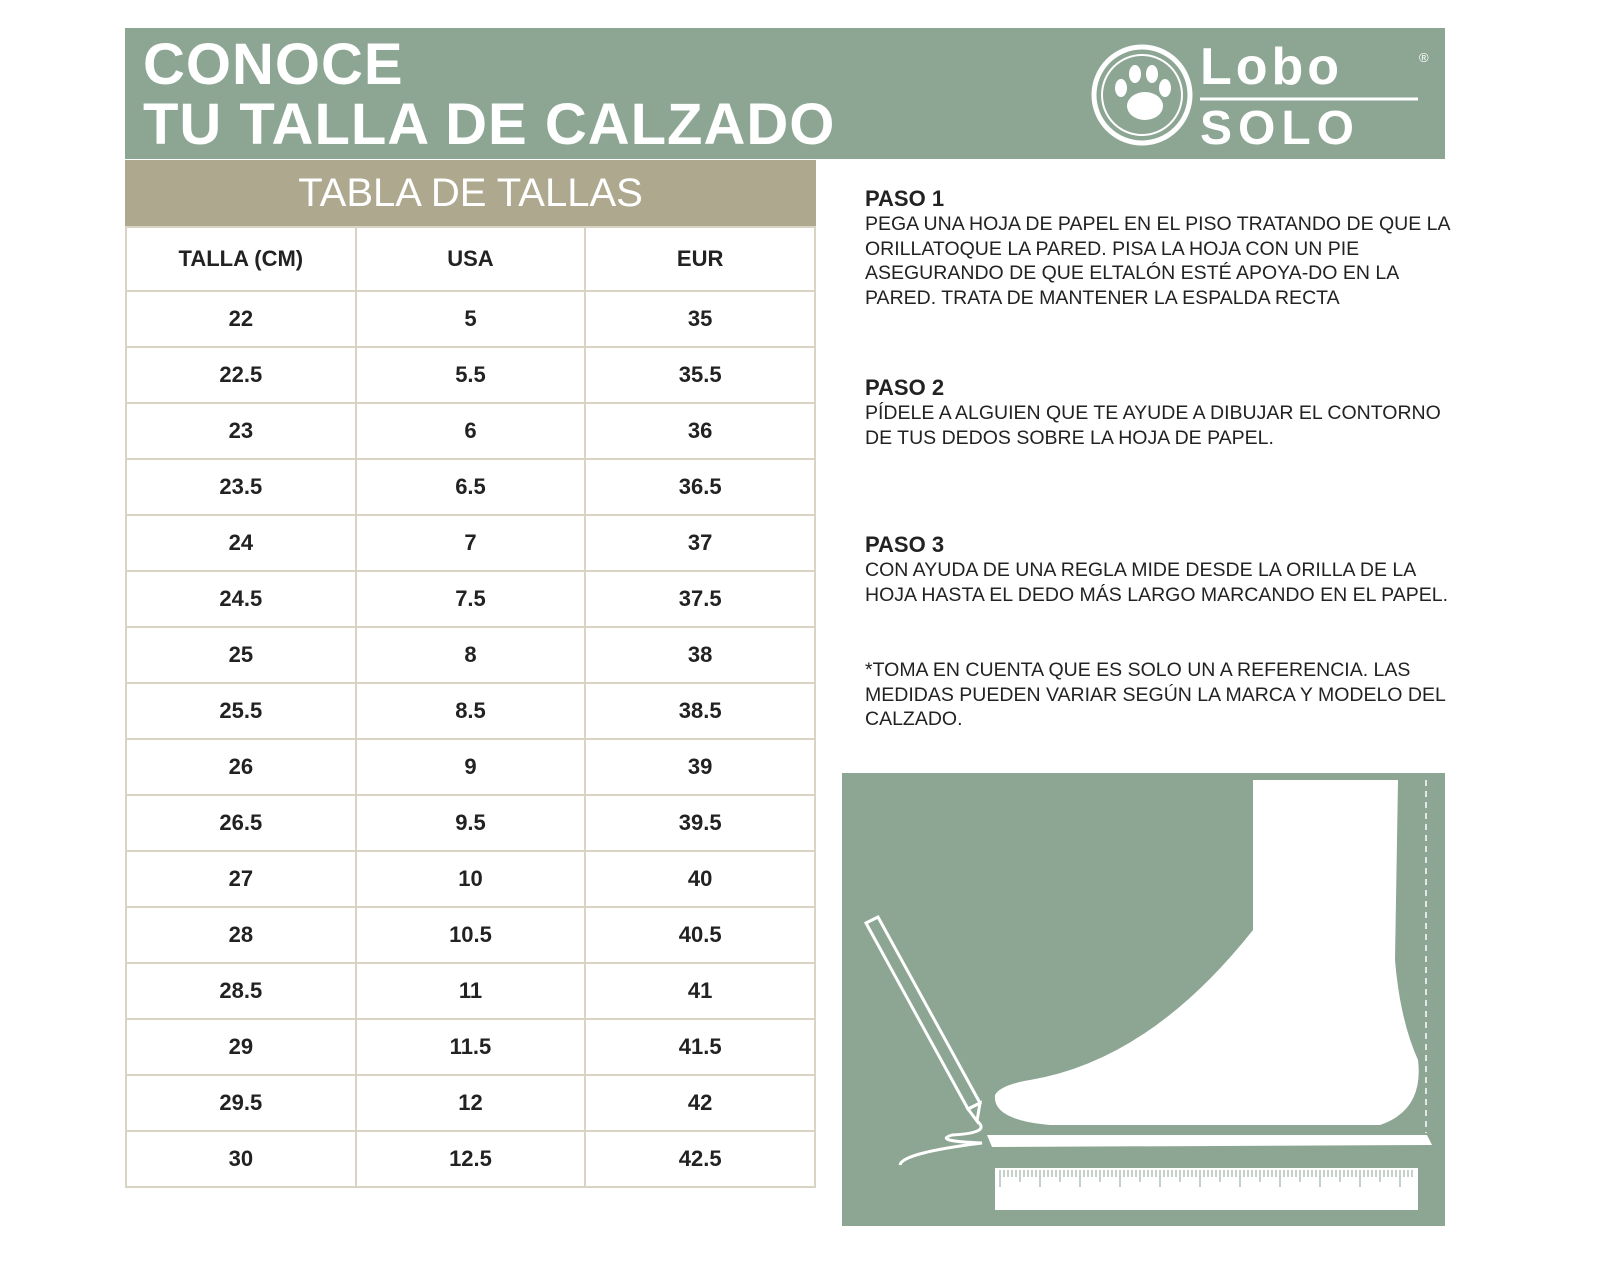 The image size is (1600, 1280). I want to click on cell: 7.5, so click(470, 599).